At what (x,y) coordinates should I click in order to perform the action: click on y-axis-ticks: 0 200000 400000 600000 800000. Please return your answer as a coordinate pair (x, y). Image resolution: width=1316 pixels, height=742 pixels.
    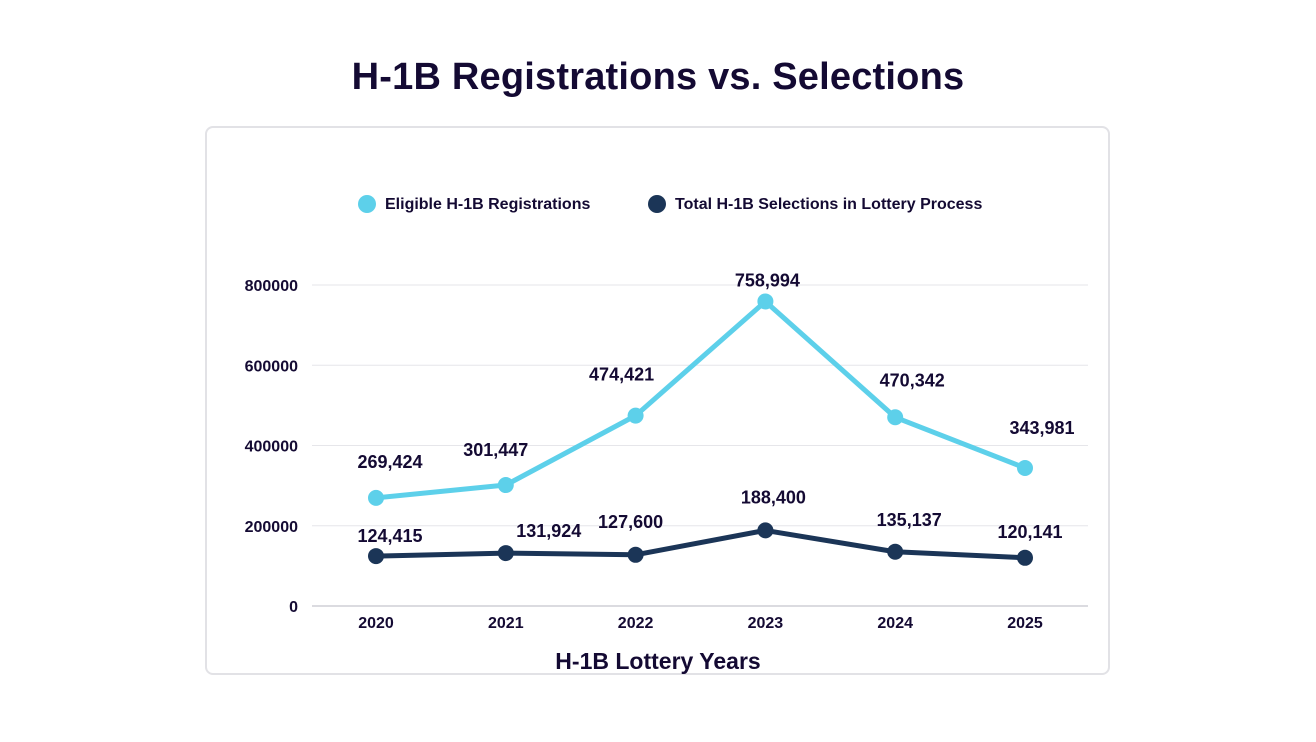
    Looking at the image, I should click on (271, 447).